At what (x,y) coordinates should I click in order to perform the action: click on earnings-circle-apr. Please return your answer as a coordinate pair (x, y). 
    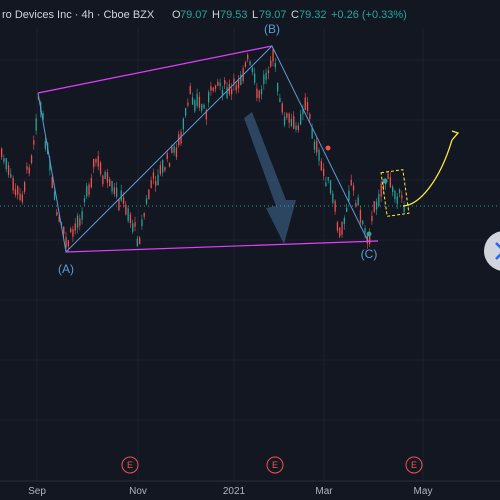
    Looking at the image, I should click on (414, 465).